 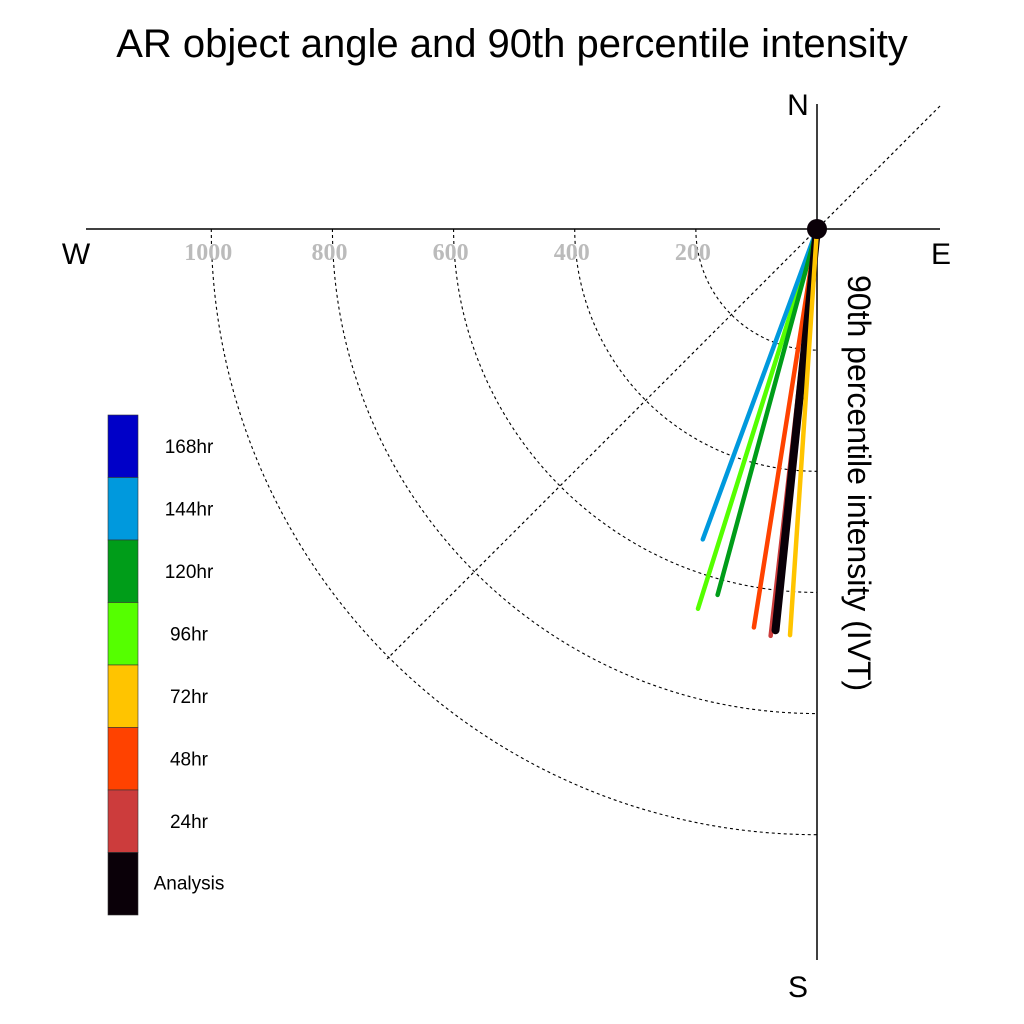 What do you see at coordinates (859, 483) in the screenshot?
I see `y-axis-label: 90th percentile intensity (IVT)` at bounding box center [859, 483].